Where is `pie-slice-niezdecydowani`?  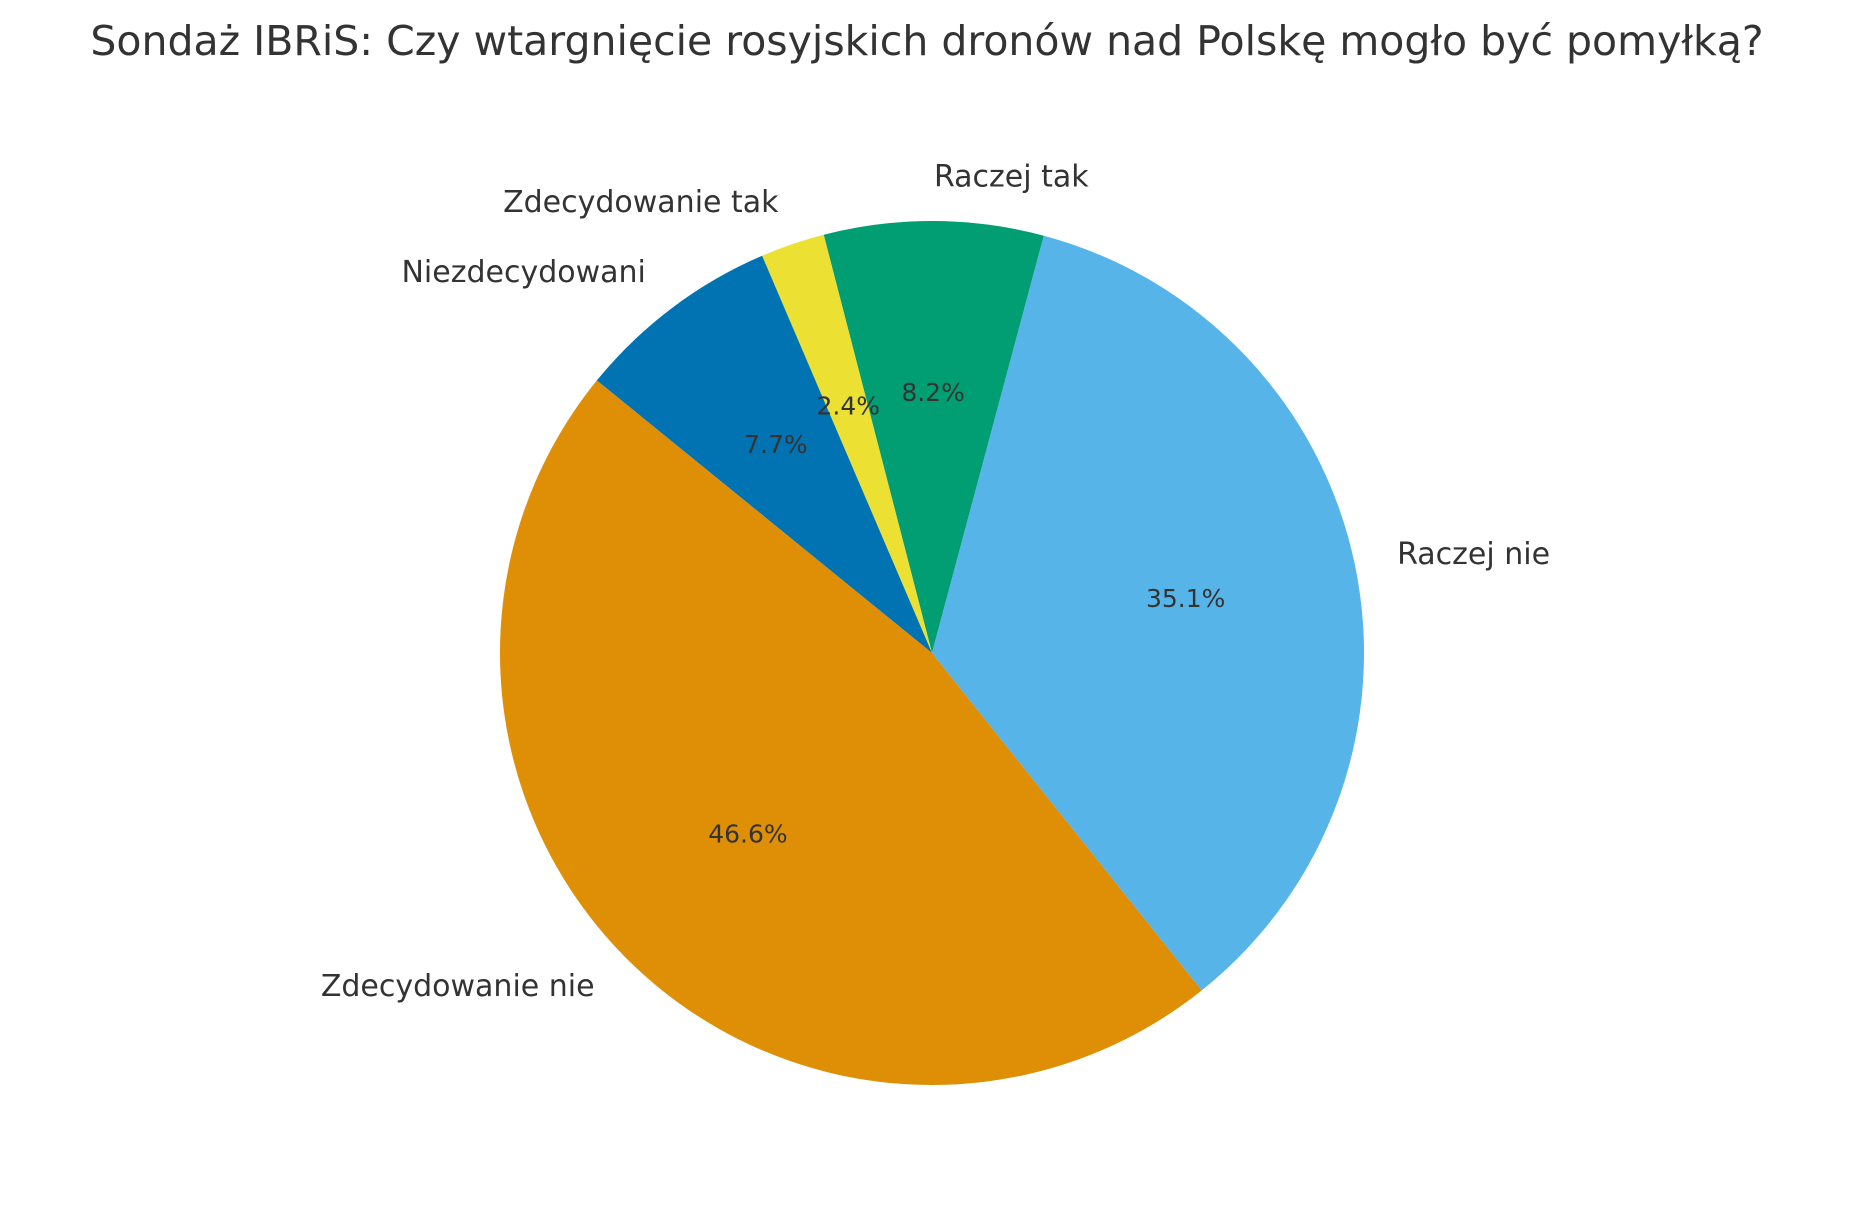 pie-slice-niezdecydowani is located at coordinates (764, 454).